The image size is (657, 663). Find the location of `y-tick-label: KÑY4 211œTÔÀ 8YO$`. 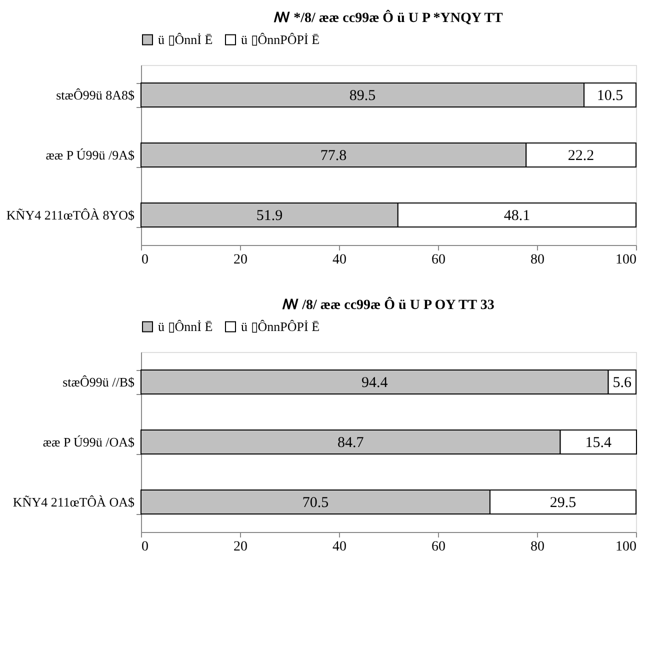

y-tick-label: KÑY4 211œTÔÀ 8YO$ is located at coordinates (70, 215).